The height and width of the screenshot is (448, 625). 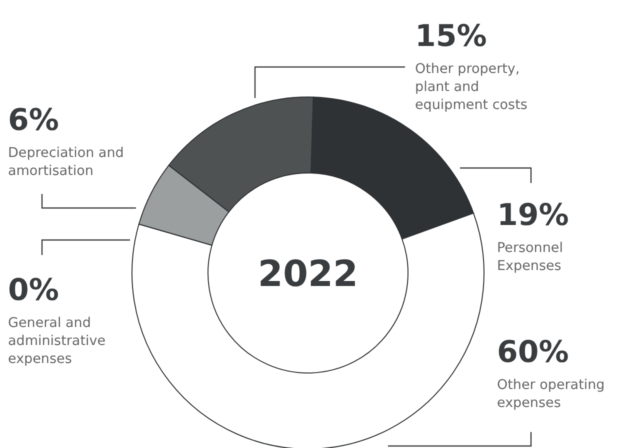 What do you see at coordinates (33, 120) in the screenshot?
I see `data-label: 6%` at bounding box center [33, 120].